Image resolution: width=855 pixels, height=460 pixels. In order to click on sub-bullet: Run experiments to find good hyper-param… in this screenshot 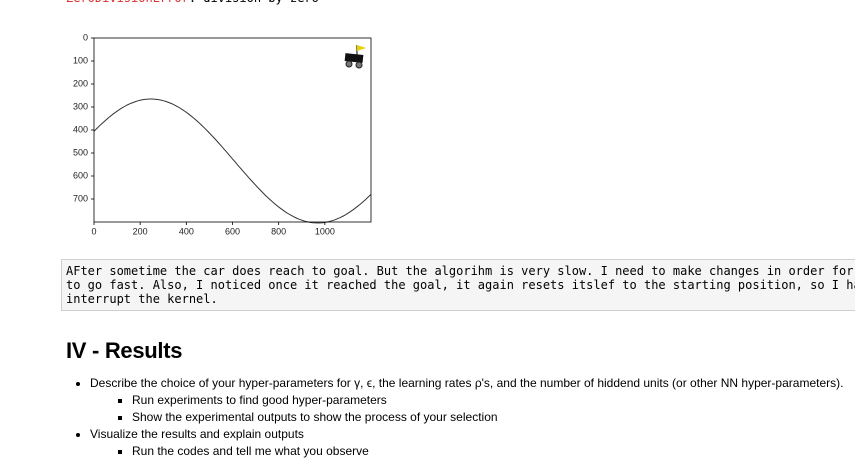, I will do `click(487, 400)`.